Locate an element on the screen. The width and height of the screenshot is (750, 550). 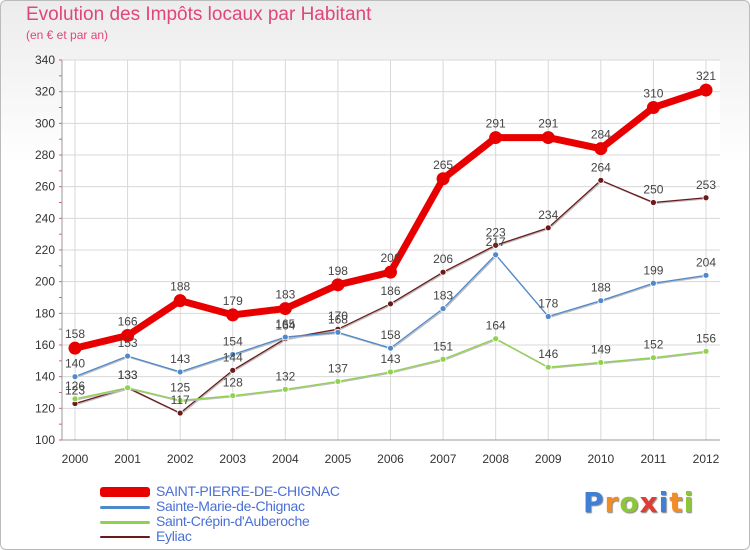
data-label: 206 is located at coordinates (390, 258).